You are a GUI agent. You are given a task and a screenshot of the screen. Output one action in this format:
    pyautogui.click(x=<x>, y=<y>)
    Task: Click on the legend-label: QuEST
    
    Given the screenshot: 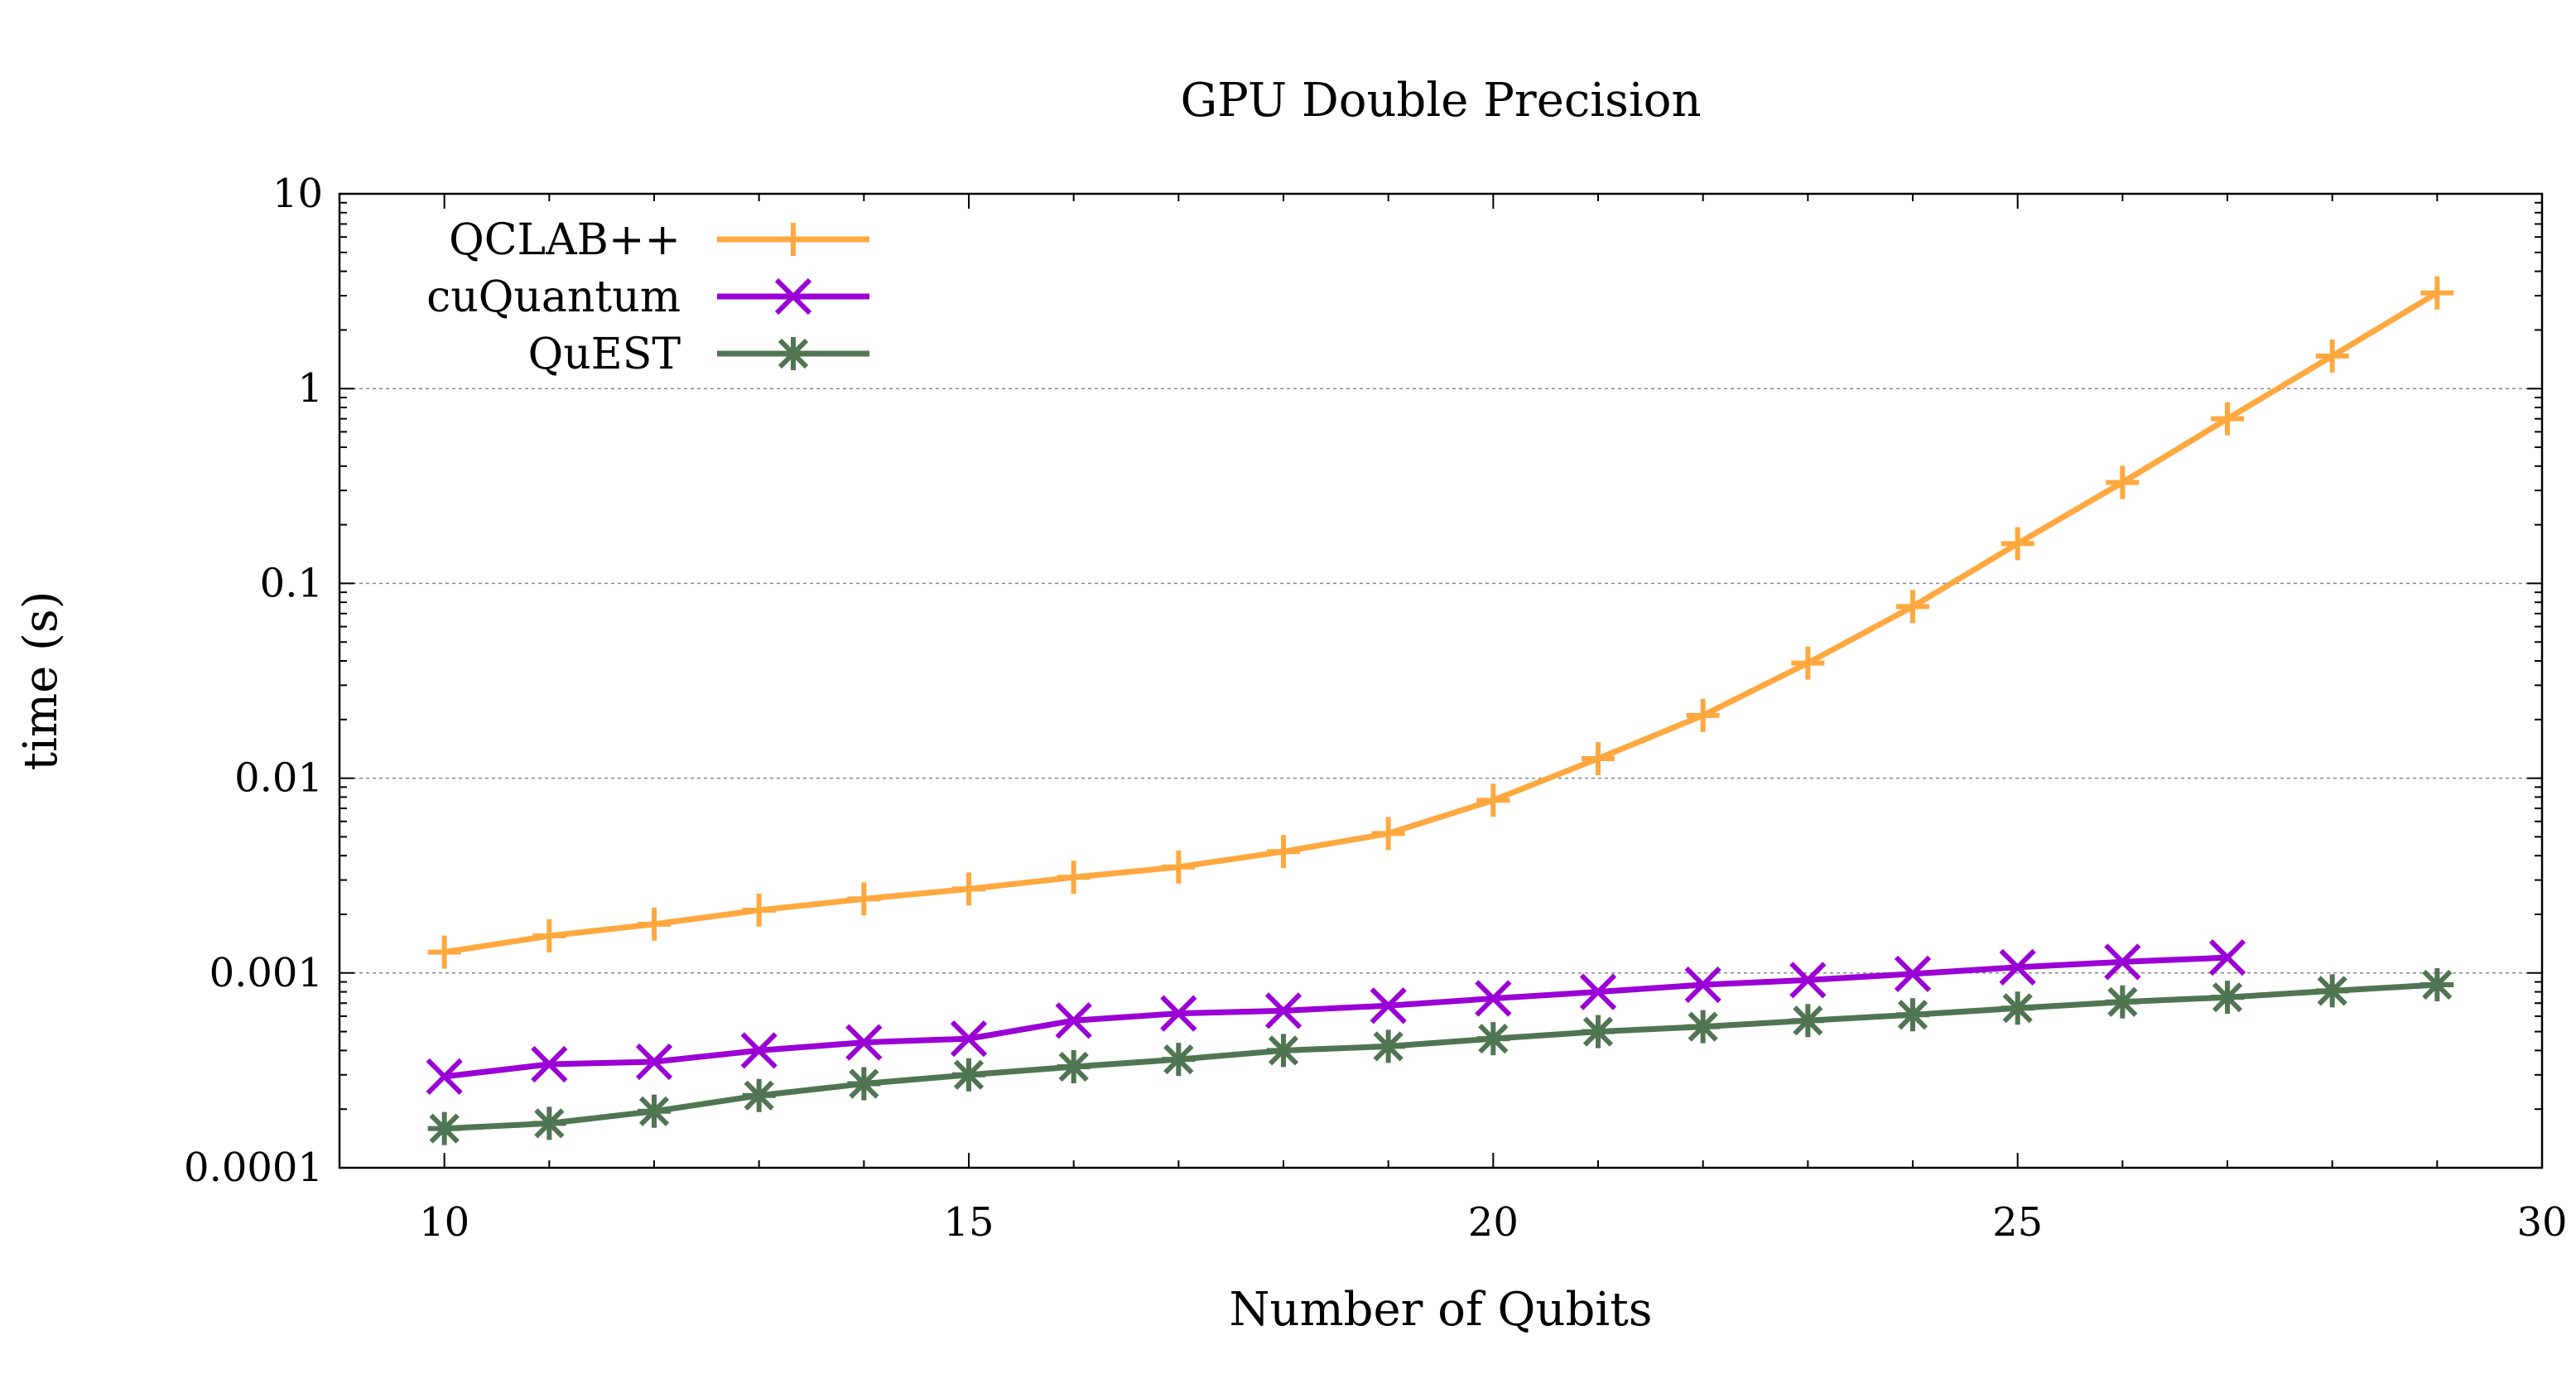 What is the action you would take?
    pyautogui.click(x=604, y=355)
    